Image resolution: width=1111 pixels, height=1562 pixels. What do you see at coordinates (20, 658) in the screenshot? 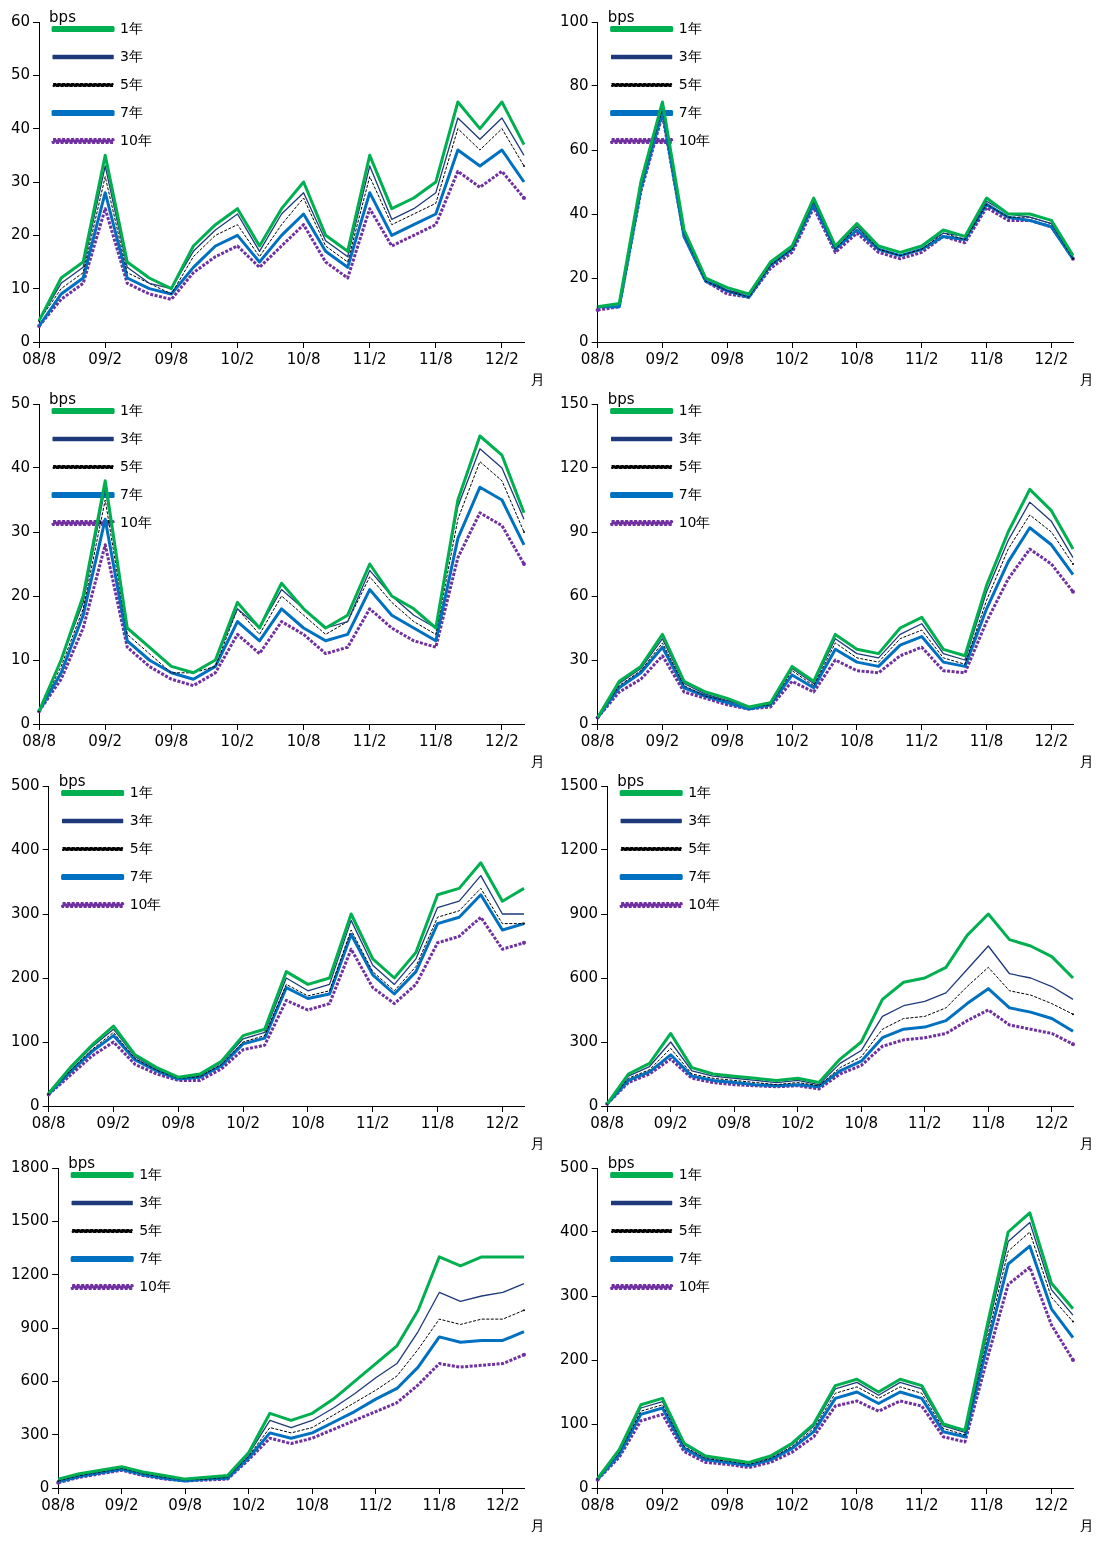
I see `y-tick-label: 10` at bounding box center [20, 658].